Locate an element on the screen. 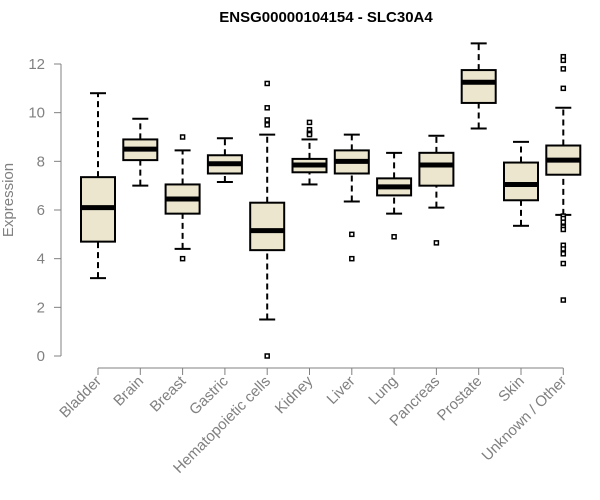 The width and height of the screenshot is (600, 500). box-prostate is located at coordinates (478, 86).